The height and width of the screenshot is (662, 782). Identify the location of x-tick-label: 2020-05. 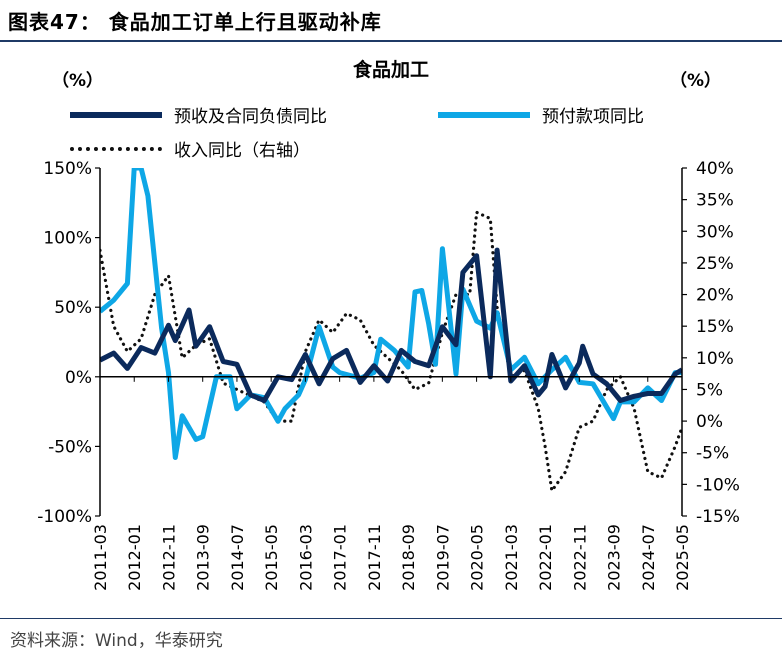
(477, 557).